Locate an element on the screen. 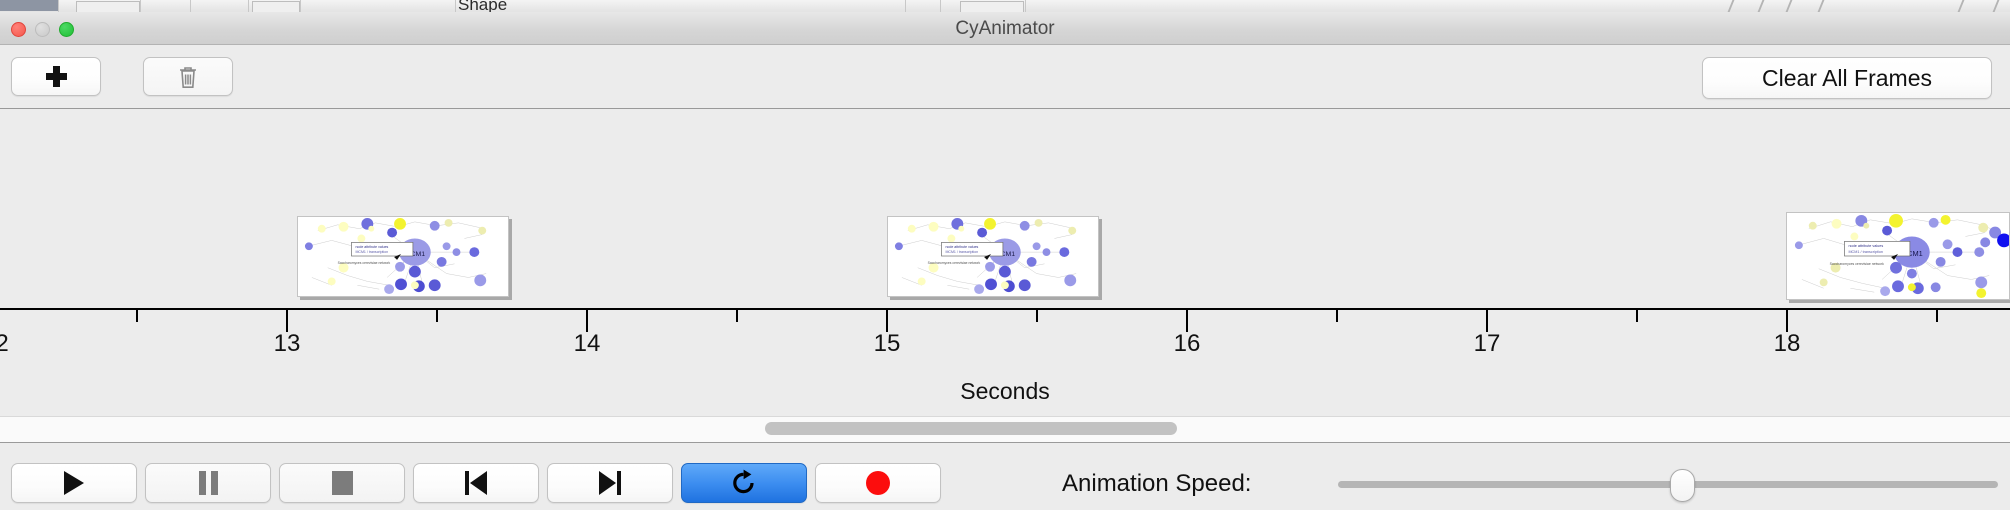 This screenshot has height=510, width=2010. skip-forward-button is located at coordinates (610, 483).